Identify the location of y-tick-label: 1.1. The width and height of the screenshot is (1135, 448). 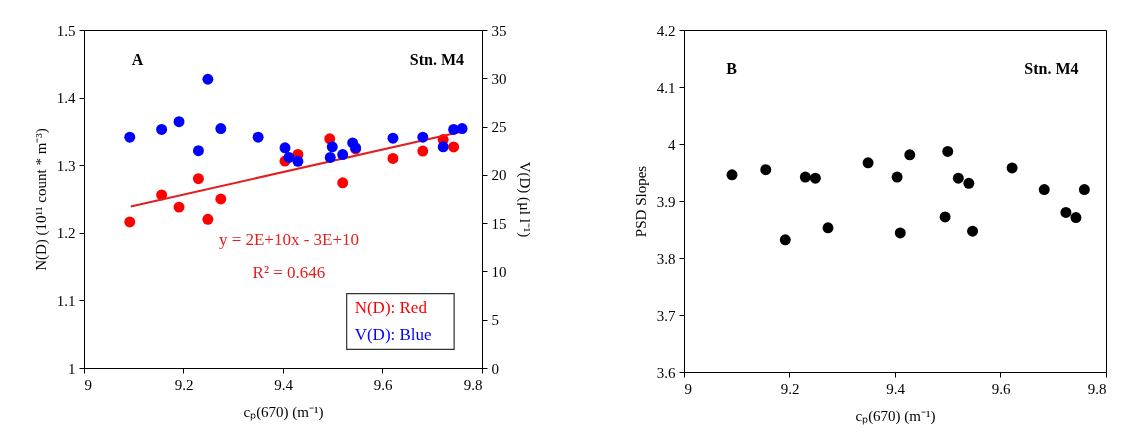
(66, 300).